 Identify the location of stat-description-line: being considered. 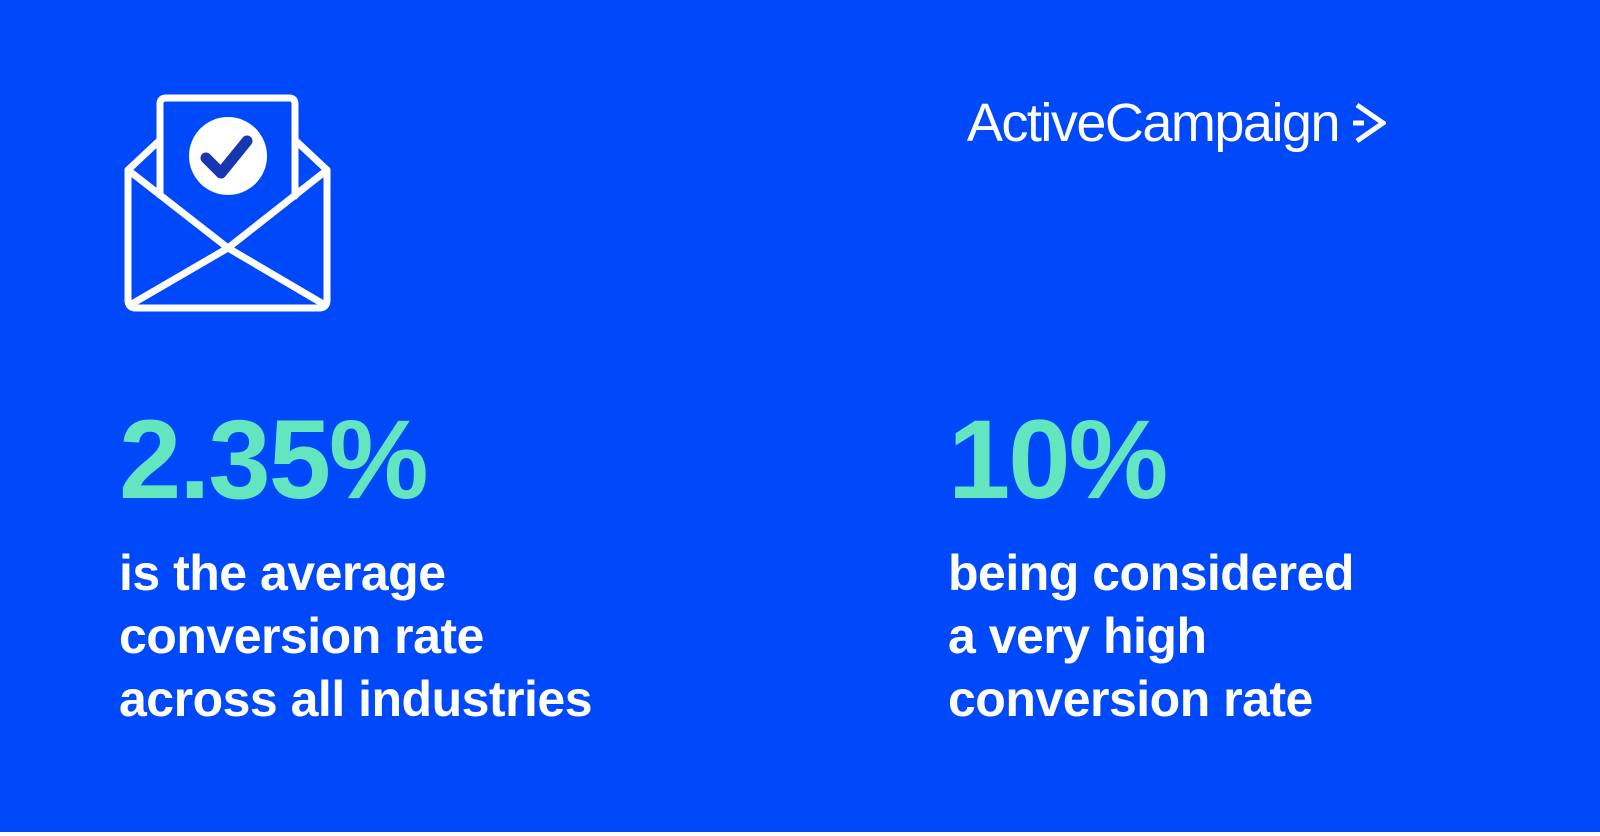
(1151, 573).